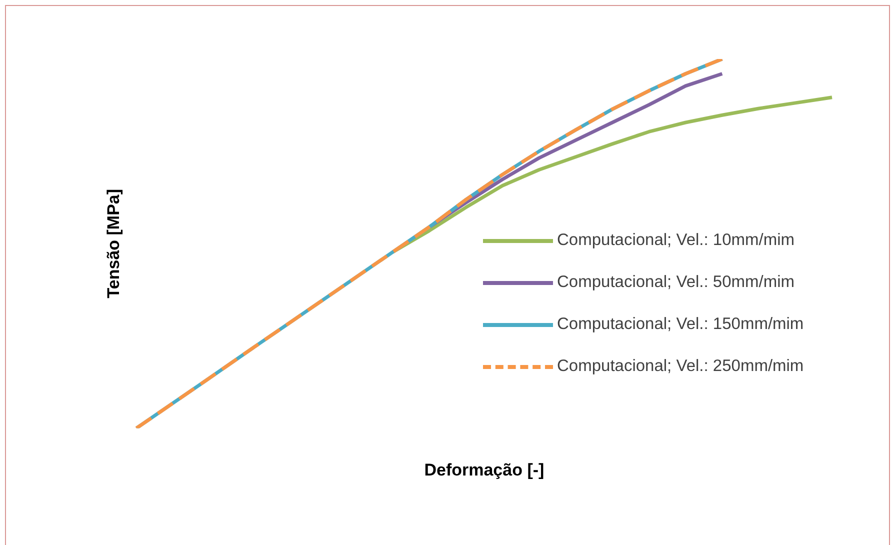  What do you see at coordinates (681, 324) in the screenshot?
I see `legend-label: Computacional; Vel.: 150mm/mim` at bounding box center [681, 324].